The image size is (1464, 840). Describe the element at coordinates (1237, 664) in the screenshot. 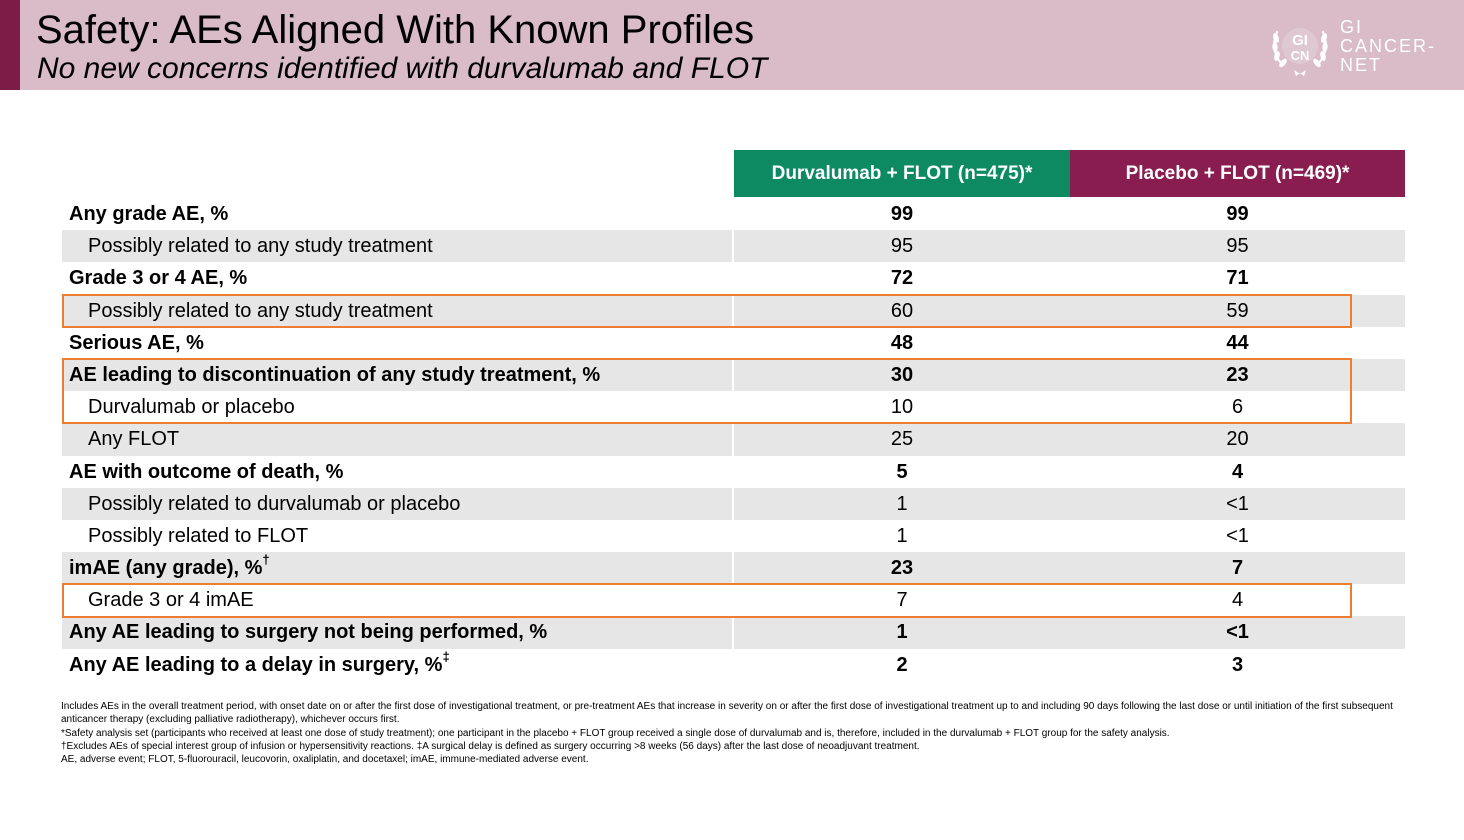

I see `cell-placebo: 3` at that location.